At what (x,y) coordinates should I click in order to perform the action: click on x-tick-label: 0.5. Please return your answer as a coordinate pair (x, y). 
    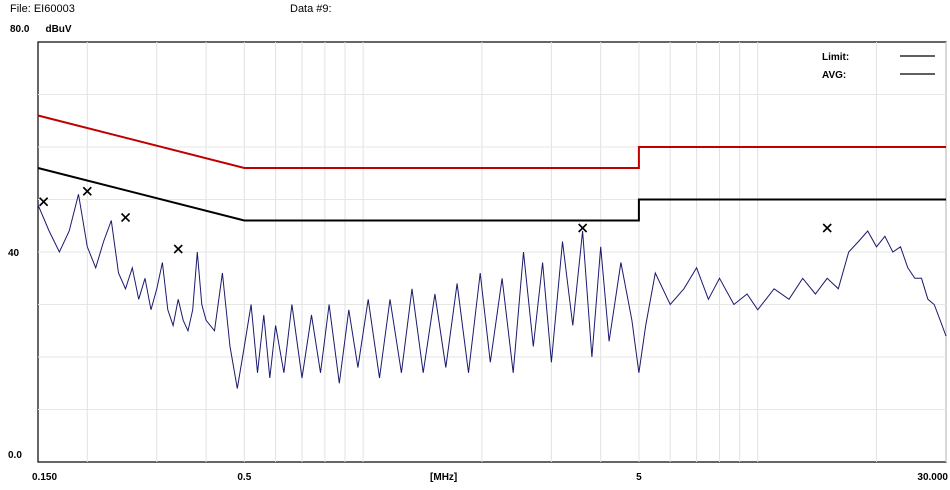
    Looking at the image, I should click on (244, 477).